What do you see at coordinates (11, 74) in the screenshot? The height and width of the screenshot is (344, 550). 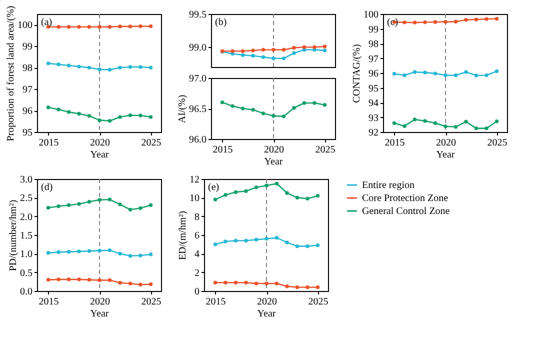 I see `y-axis-title: Proportion of forest land area/(%)` at bounding box center [11, 74].